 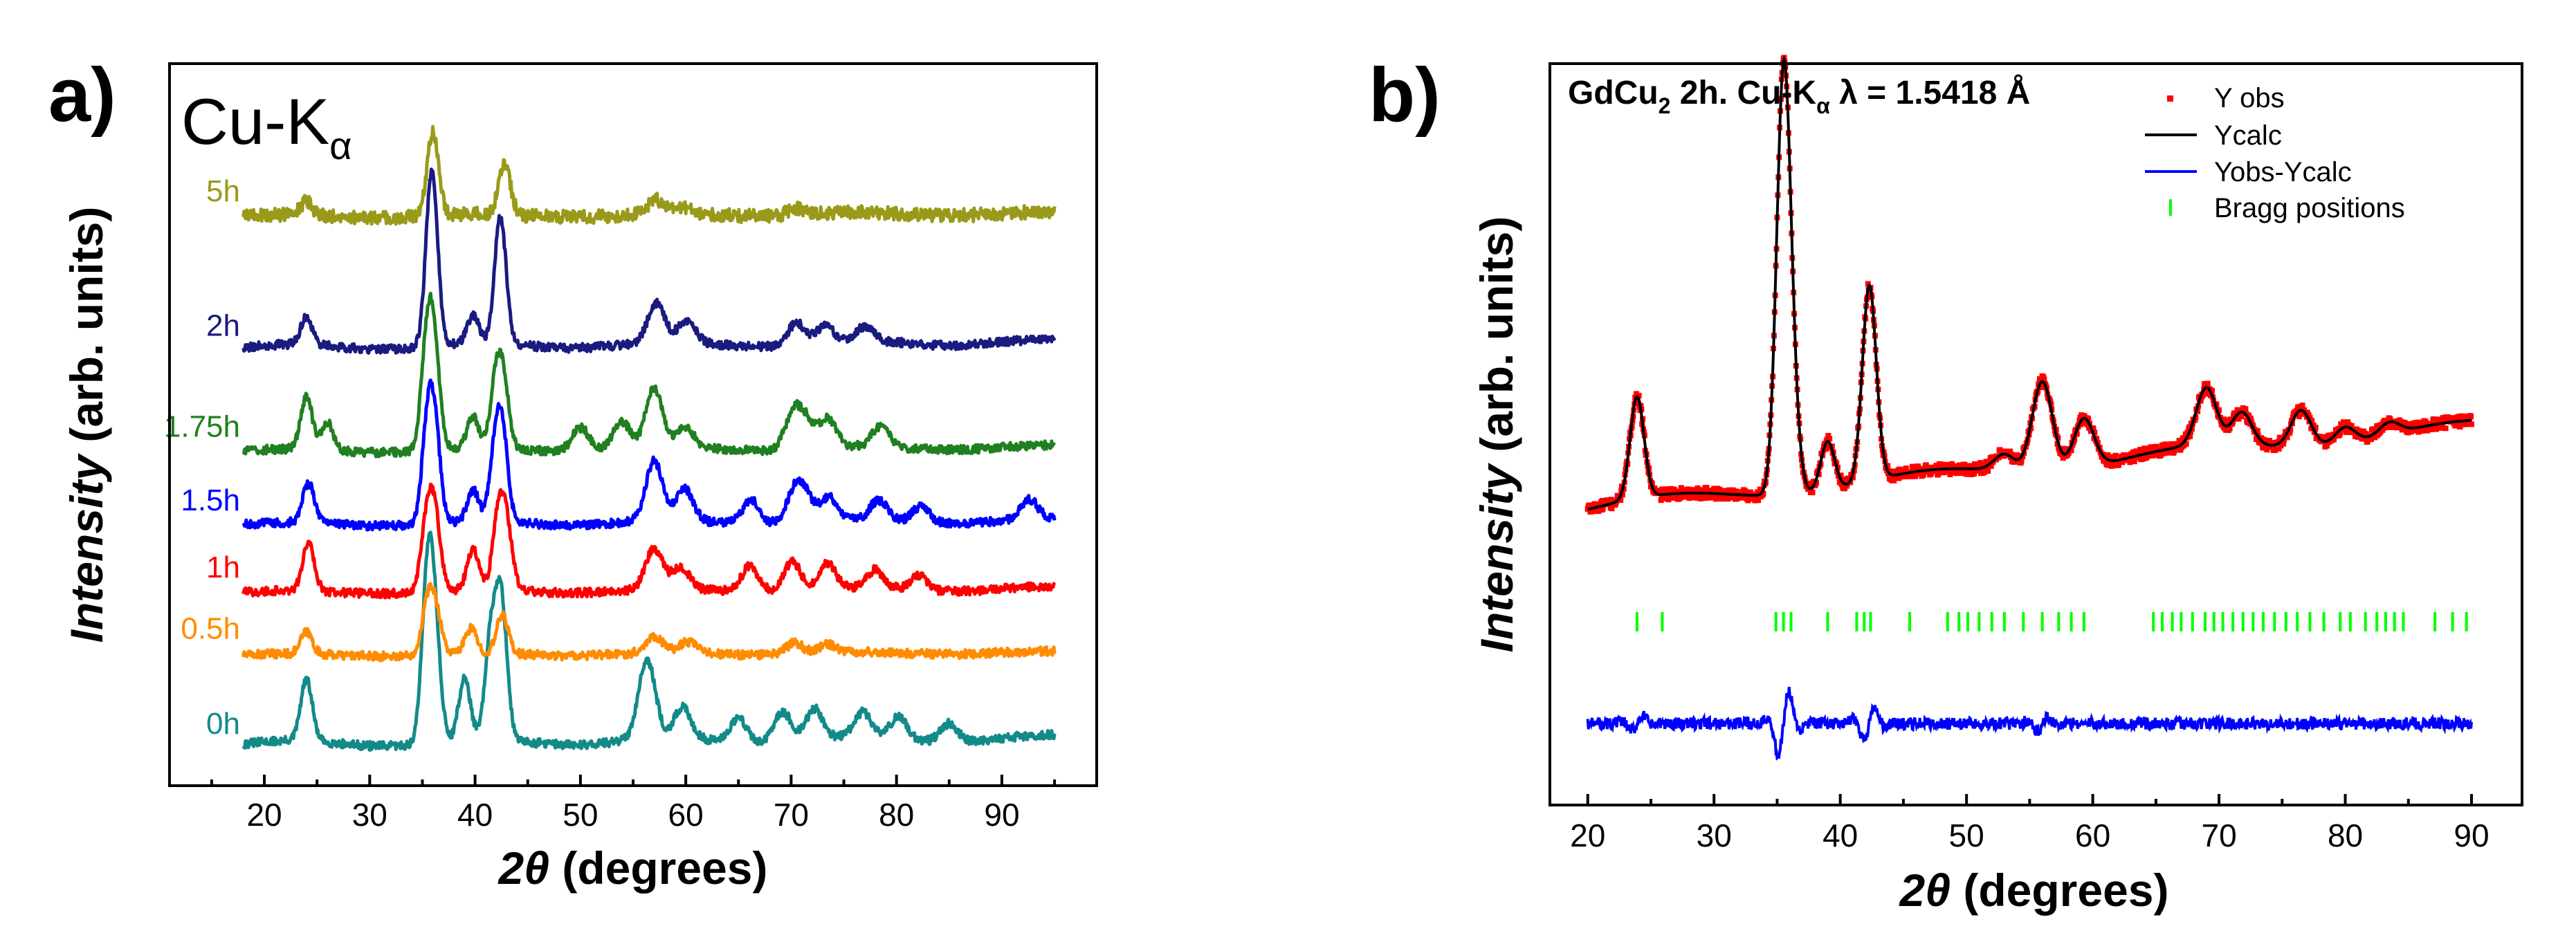 What do you see at coordinates (1613, 93) in the screenshot?
I see `panel-b-title-main: GdCu` at bounding box center [1613, 93].